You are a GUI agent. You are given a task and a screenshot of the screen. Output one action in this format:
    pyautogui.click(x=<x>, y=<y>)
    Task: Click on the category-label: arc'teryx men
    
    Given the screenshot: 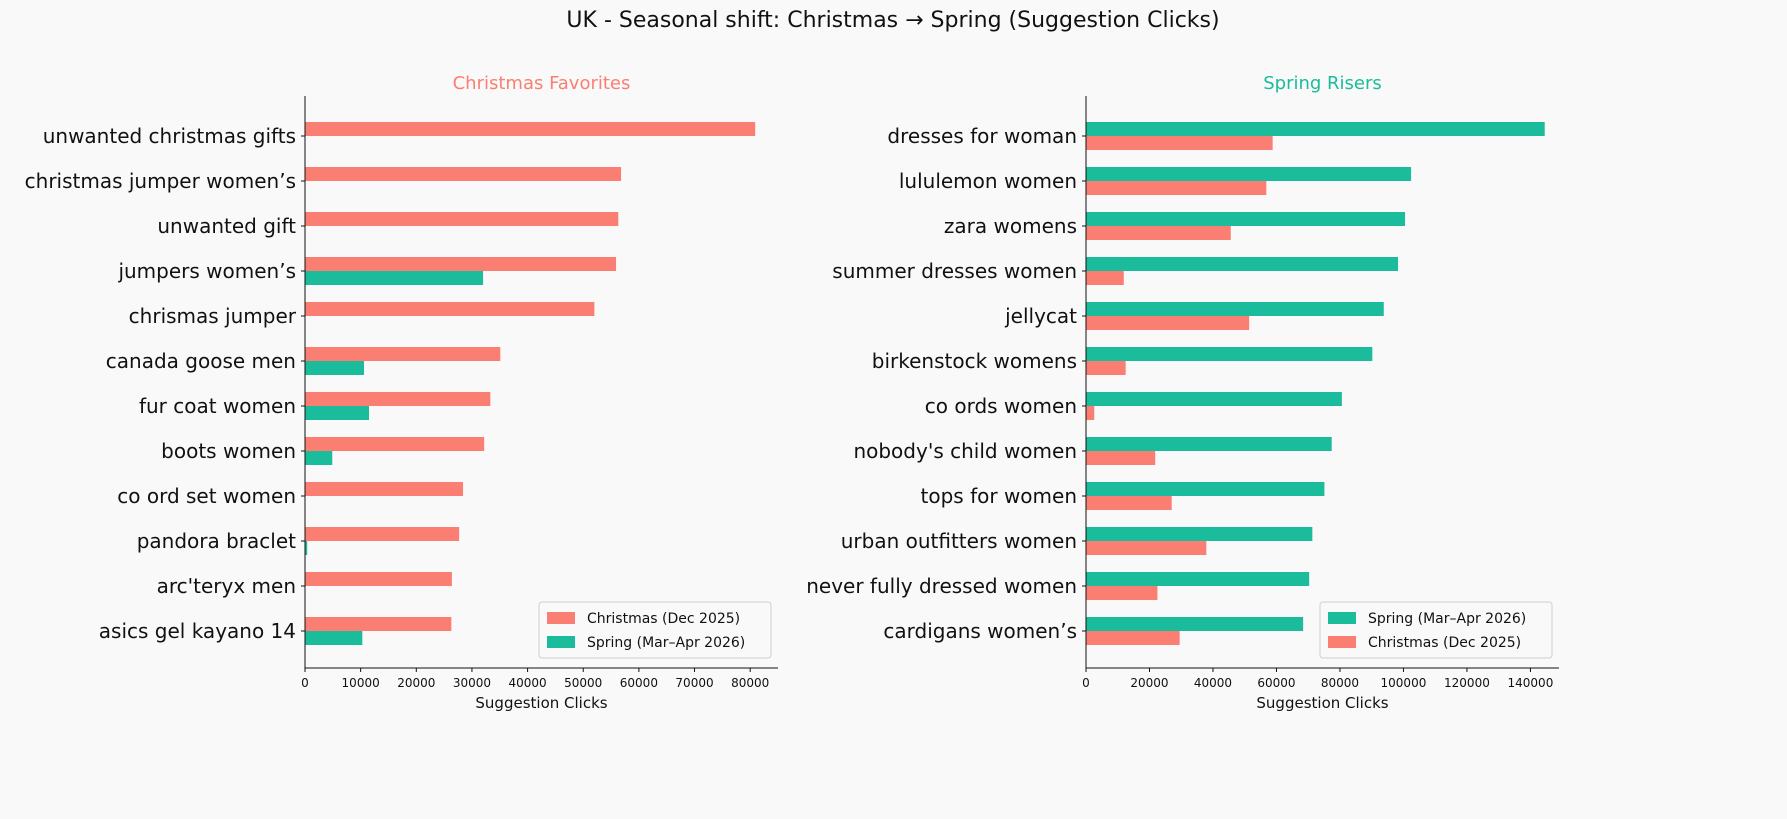 What is the action you would take?
    pyautogui.click(x=226, y=586)
    